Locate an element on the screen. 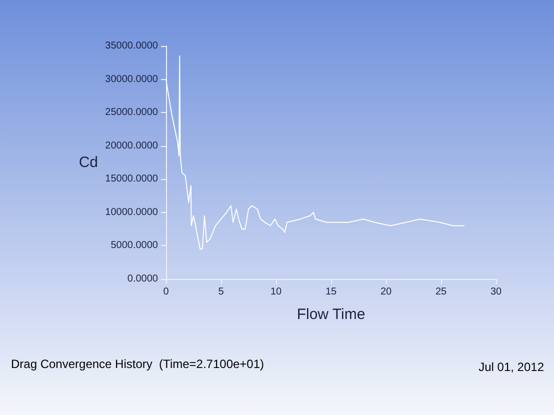 Image resolution: width=554 pixels, height=415 pixels. y-tick-label: 20000.0000 is located at coordinates (131, 146).